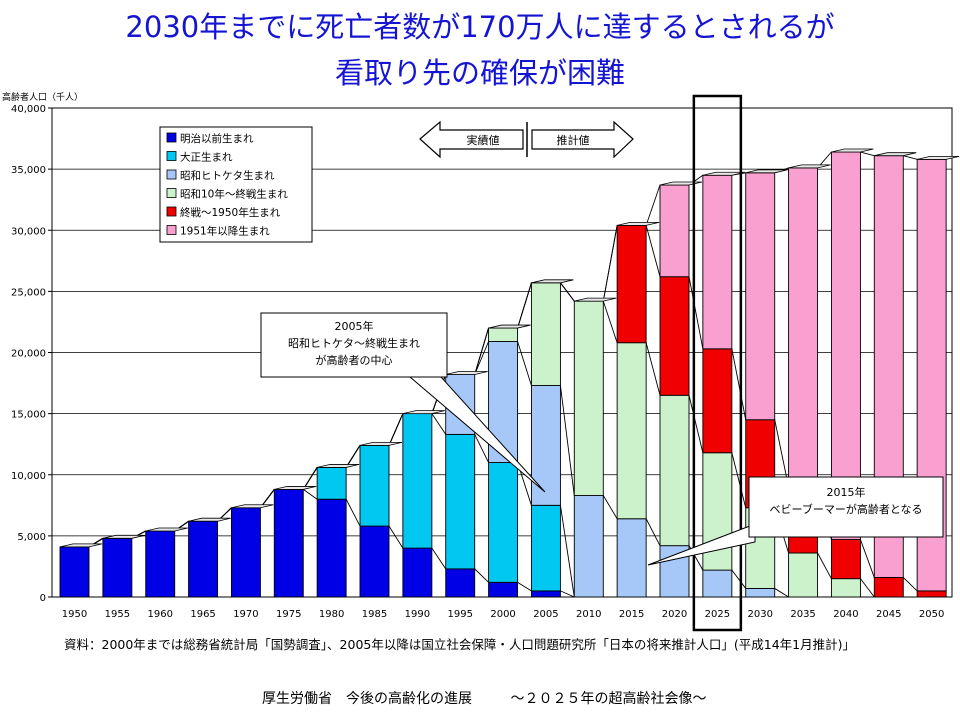 The height and width of the screenshot is (720, 960). I want to click on x-tick-label: 1970, so click(245, 614).